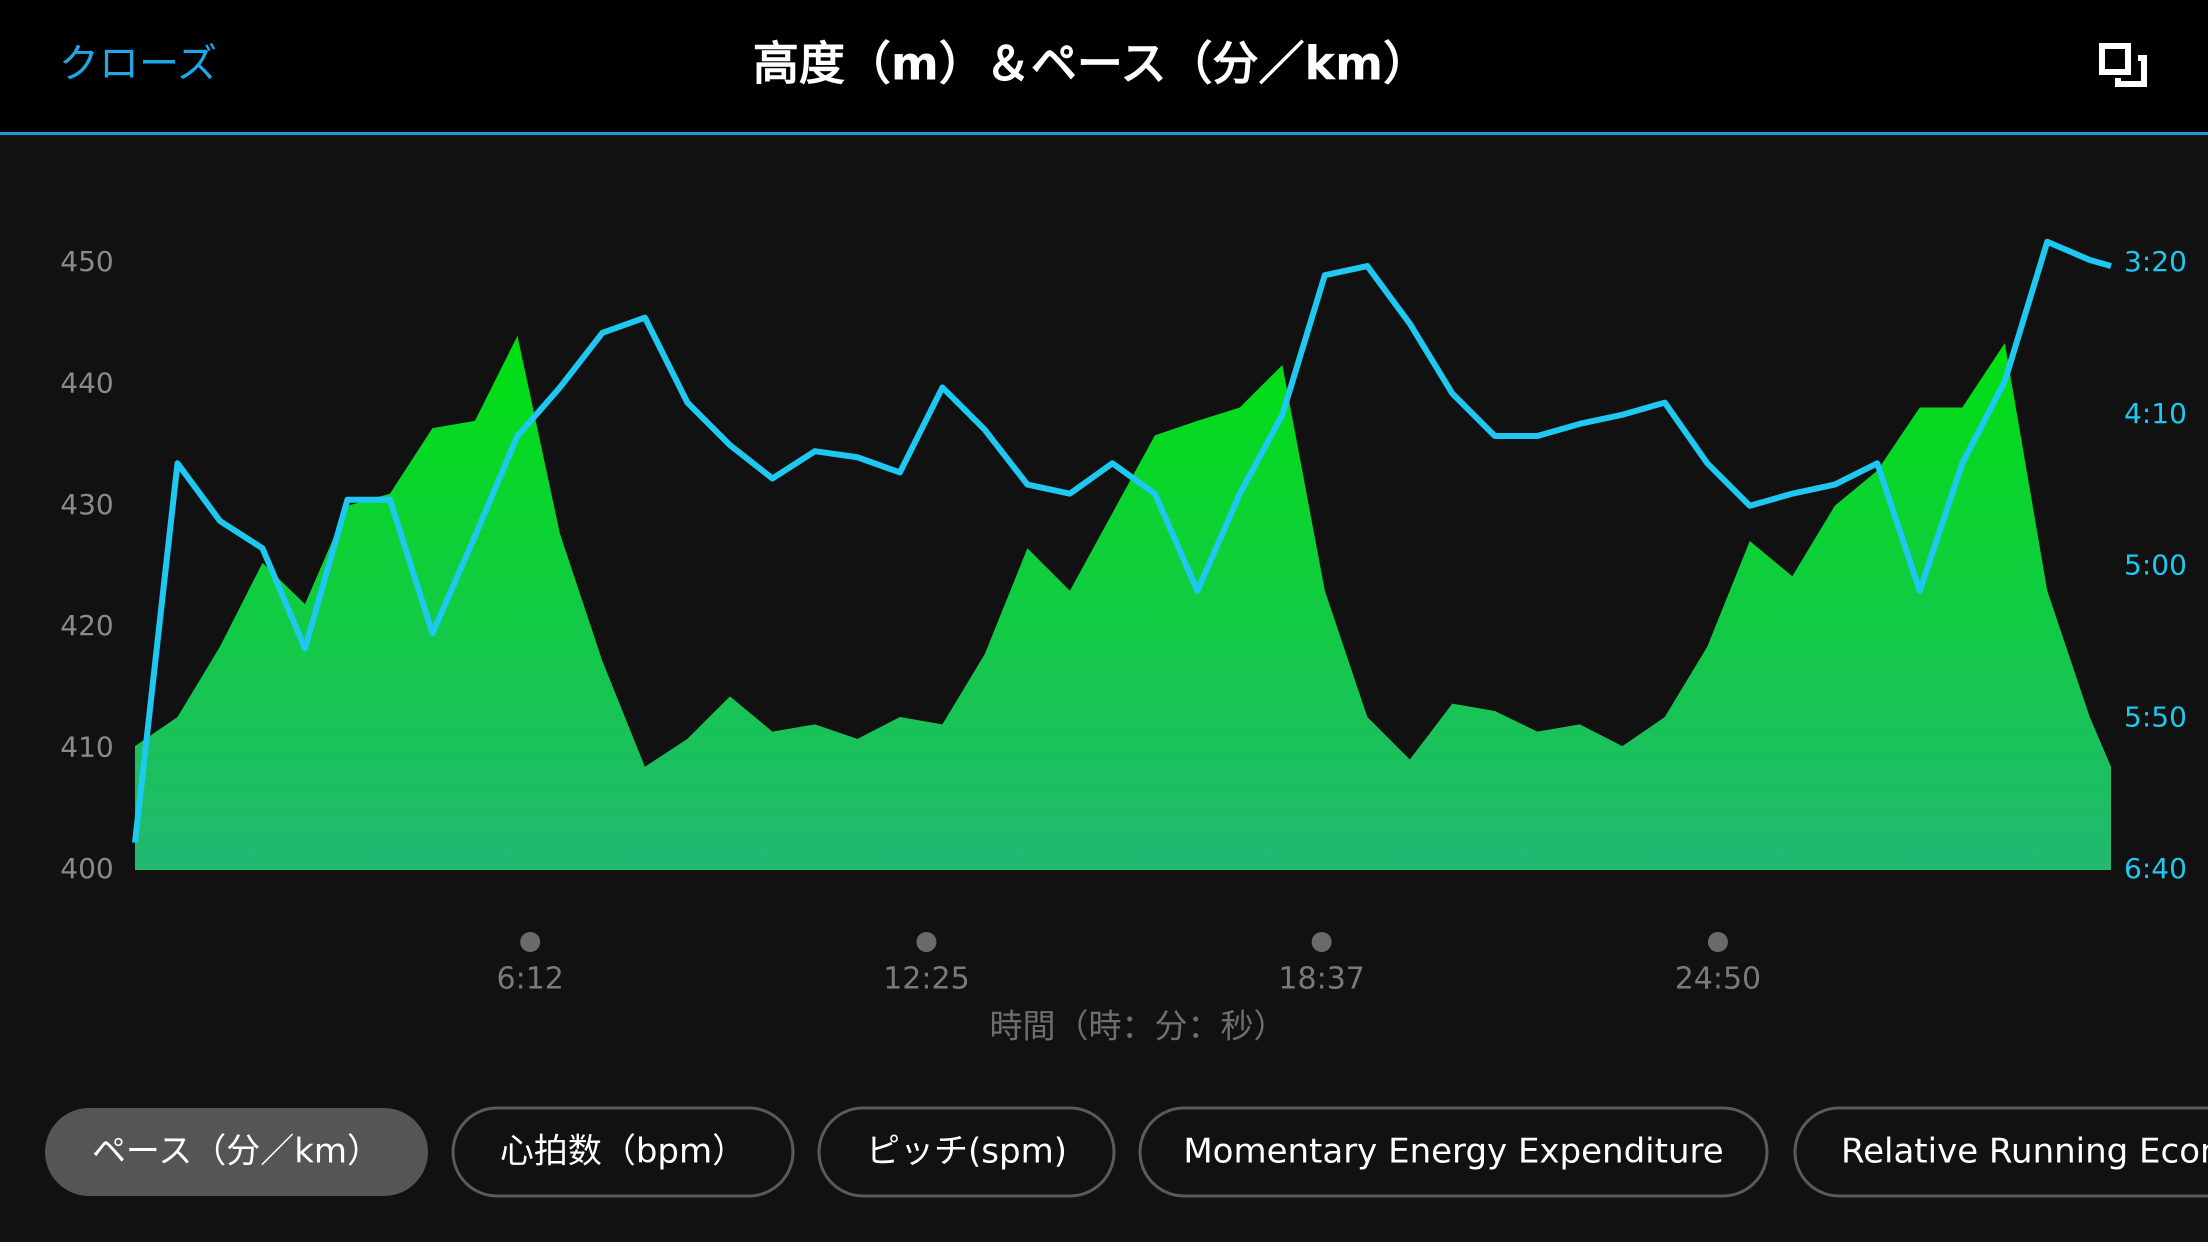 Image resolution: width=2208 pixels, height=1242 pixels. I want to click on tab-label: 心拍数（bpm）, so click(623, 1152).